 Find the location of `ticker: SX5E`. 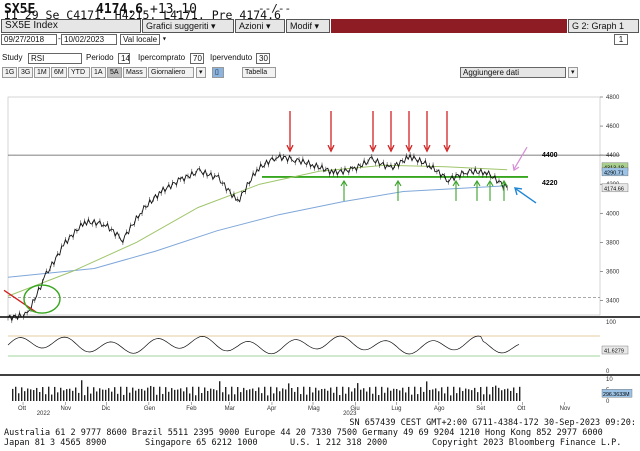

ticker: SX5E is located at coordinates (20, 9).